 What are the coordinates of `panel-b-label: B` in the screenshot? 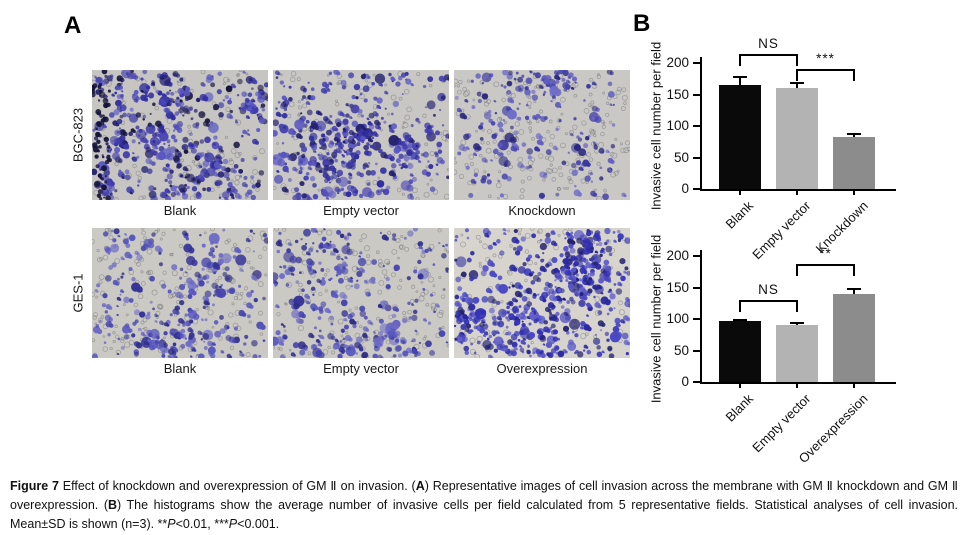 It's located at (642, 23).